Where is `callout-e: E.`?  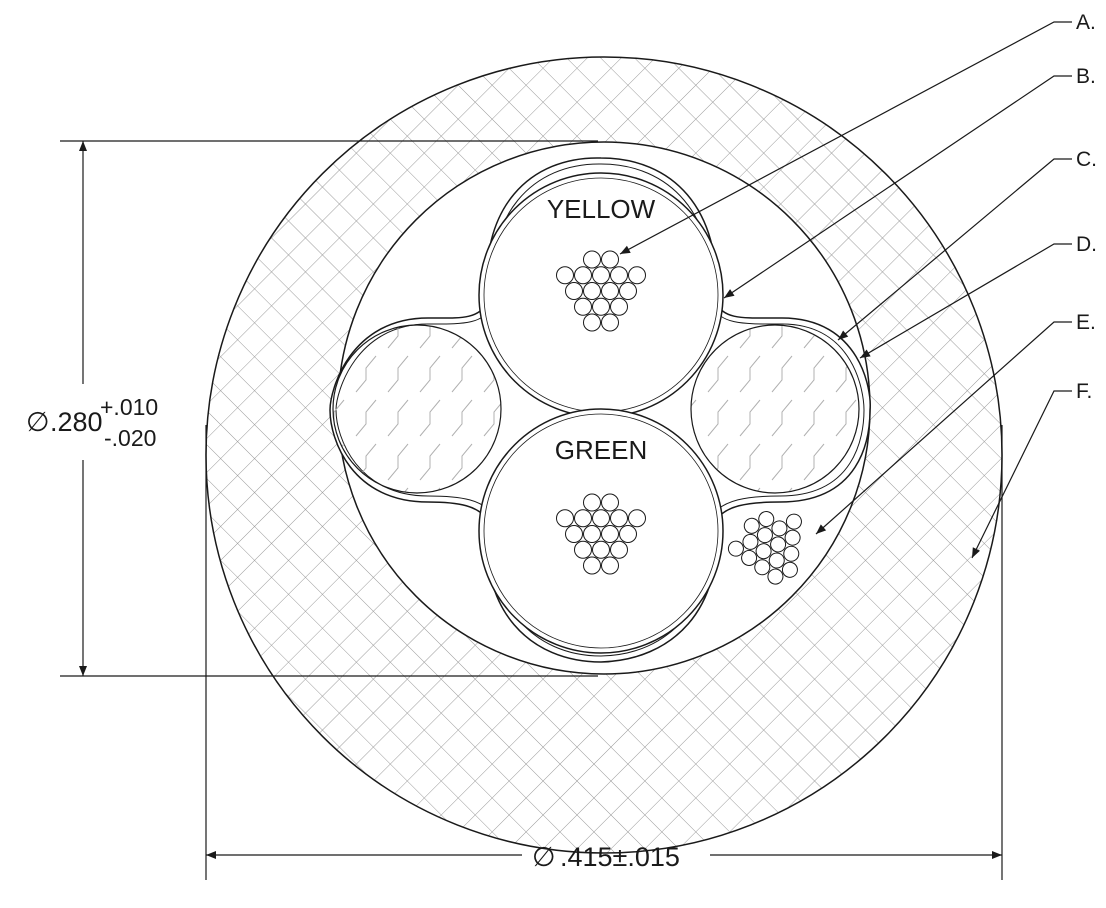 callout-e: E. is located at coordinates (1086, 322).